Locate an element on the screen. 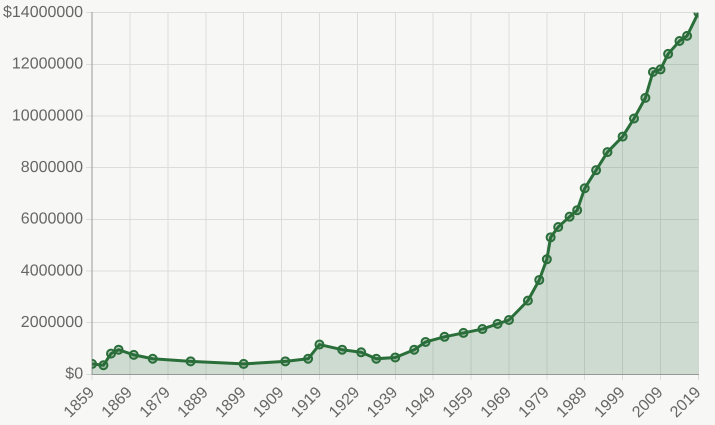 This screenshot has width=715, height=425. y-tick-label: 8000000 is located at coordinates (52, 167).